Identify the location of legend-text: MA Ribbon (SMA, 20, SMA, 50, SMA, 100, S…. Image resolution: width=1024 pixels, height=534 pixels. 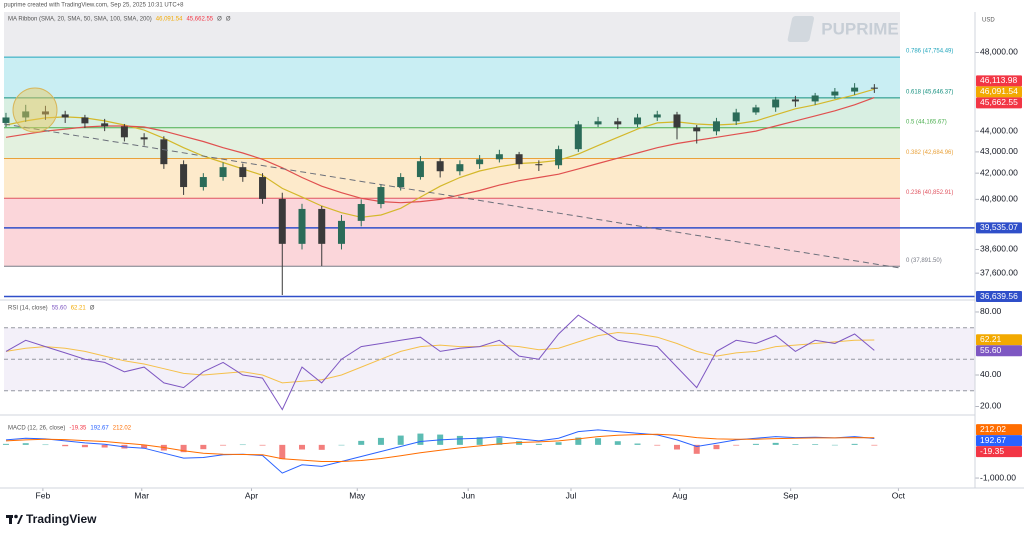
(80, 20).